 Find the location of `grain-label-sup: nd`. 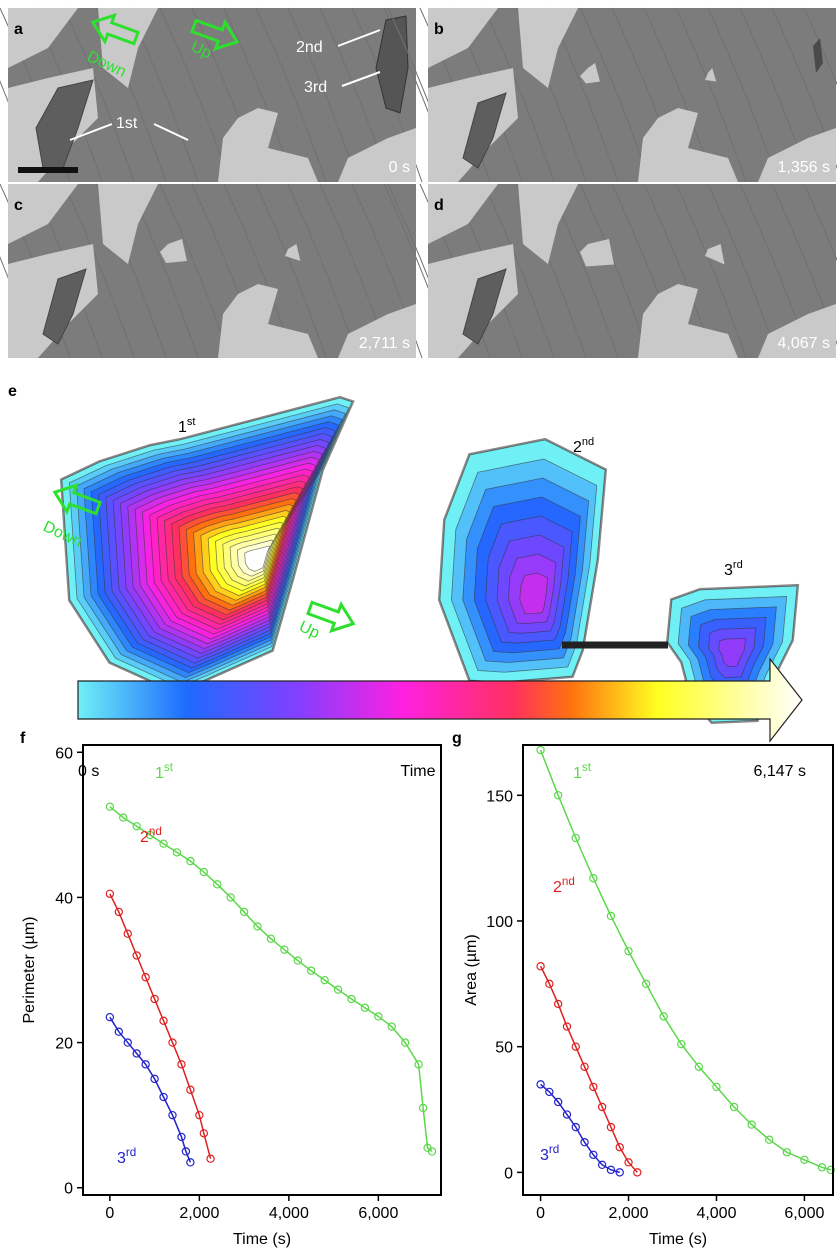

grain-label-sup: nd is located at coordinates (588, 442).